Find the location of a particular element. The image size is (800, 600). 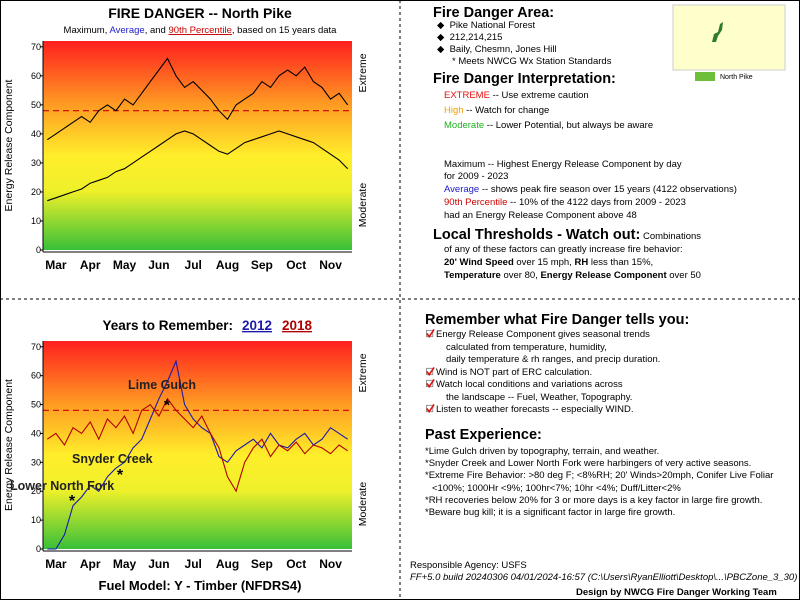

x-tick-label: Nov is located at coordinates (330, 564).